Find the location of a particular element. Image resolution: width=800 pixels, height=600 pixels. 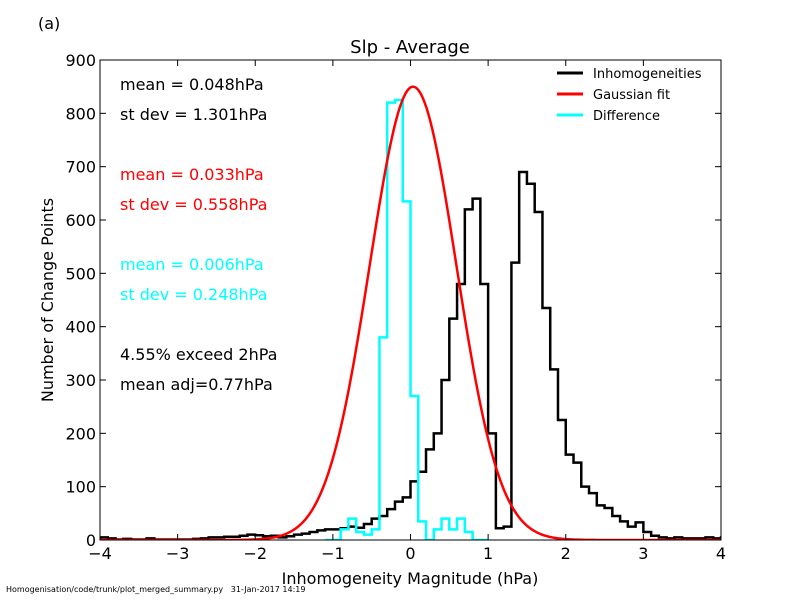

y-axis-label: Number of Change Points is located at coordinates (47, 300).